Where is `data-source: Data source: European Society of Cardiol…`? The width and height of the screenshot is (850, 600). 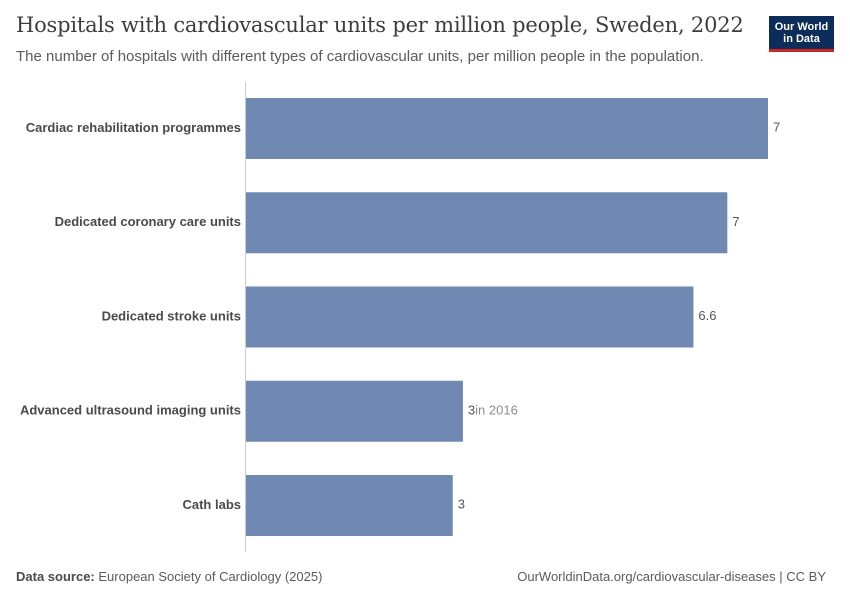
data-source: Data source: European Society of Cardiol… is located at coordinates (169, 576).